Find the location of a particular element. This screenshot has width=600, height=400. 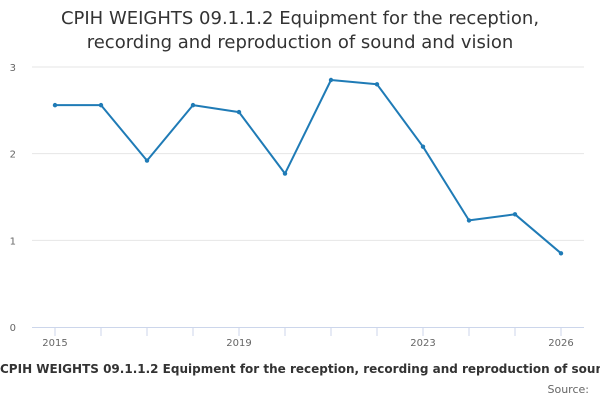

y-tick-label: 1 is located at coordinates (13, 241).